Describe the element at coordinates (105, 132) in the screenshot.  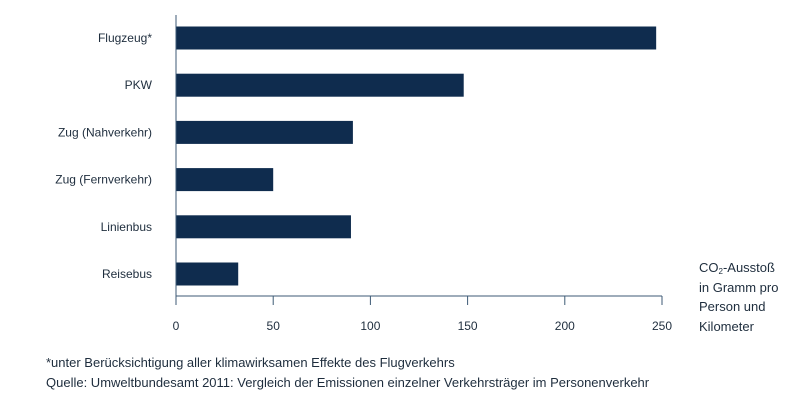
I see `category-label: Zug (Nahverkehr)` at that location.